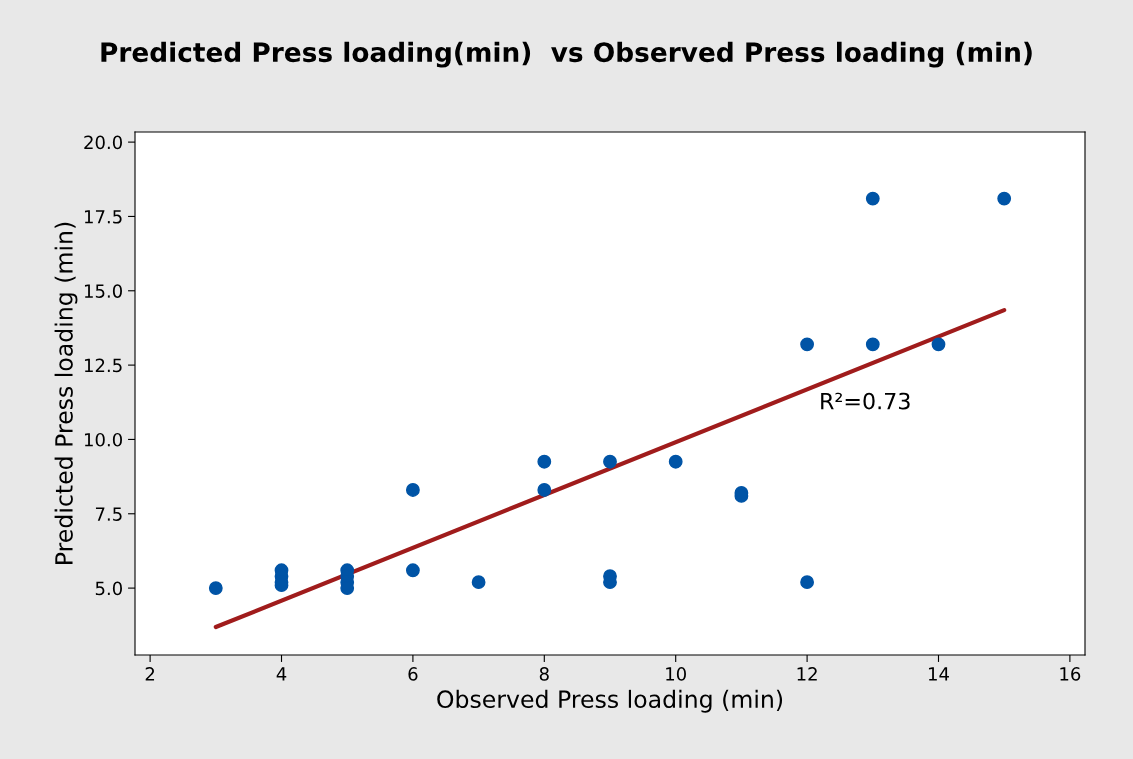  Describe the element at coordinates (150, 674) in the screenshot. I see `x-tick-label: 2` at that location.